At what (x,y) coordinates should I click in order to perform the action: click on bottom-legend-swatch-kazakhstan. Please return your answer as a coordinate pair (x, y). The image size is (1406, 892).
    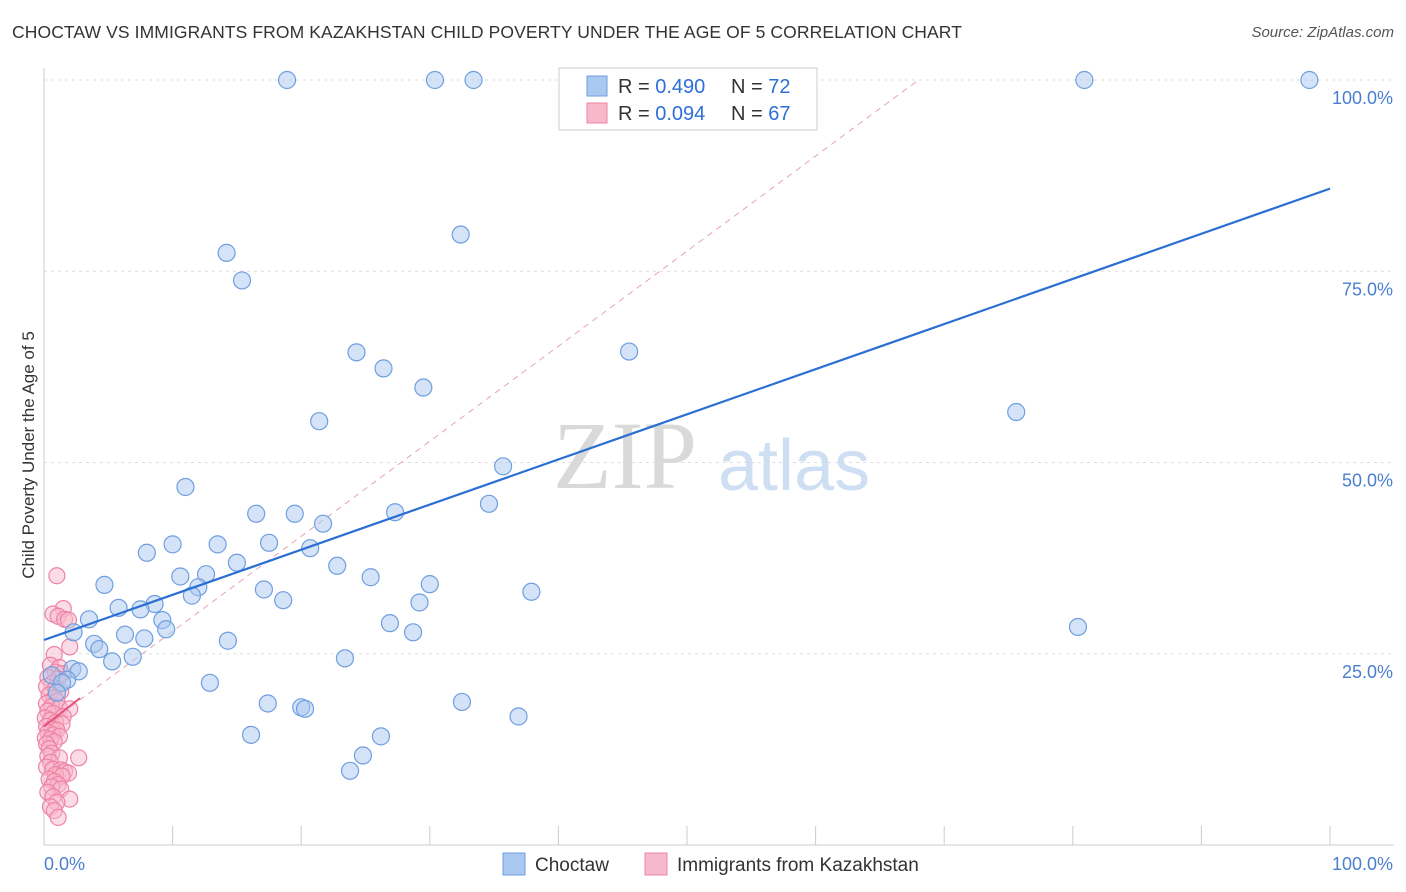
    Looking at the image, I should click on (656, 864).